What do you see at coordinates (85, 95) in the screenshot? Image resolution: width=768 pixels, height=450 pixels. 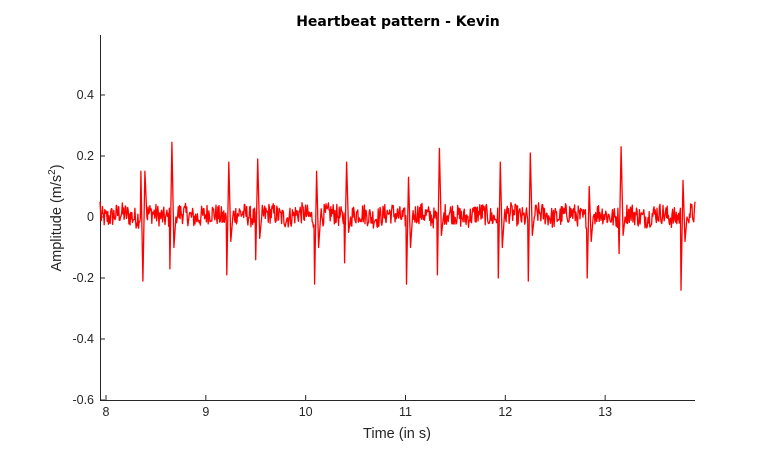 I see `y-tick-label: 0.4` at bounding box center [85, 95].